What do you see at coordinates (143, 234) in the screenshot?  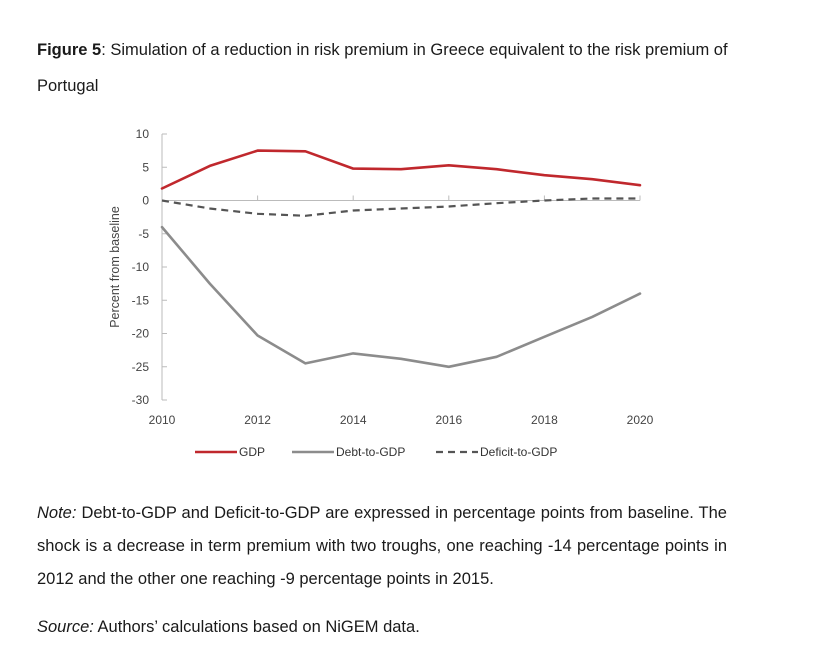 I see `y-tick-label: -5` at bounding box center [143, 234].